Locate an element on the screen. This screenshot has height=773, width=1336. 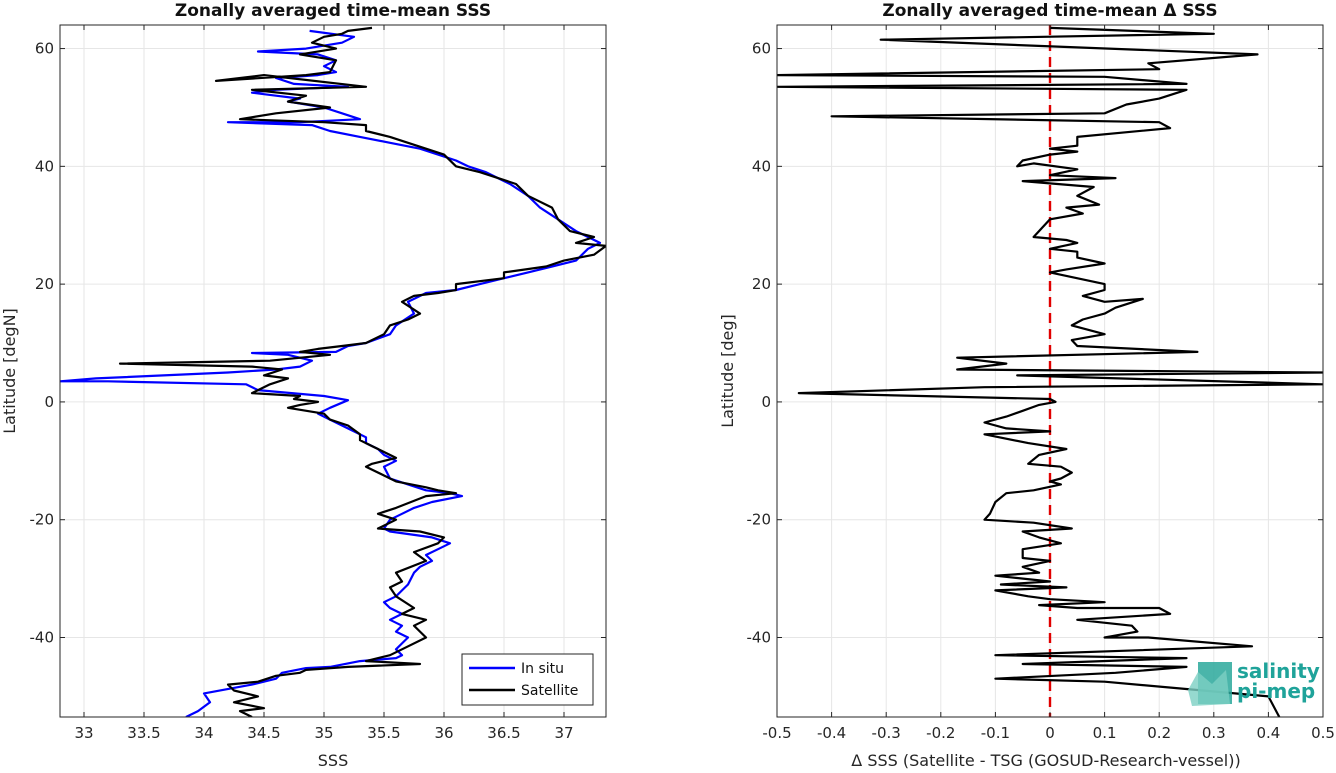
legend-label-in-situ: In situ is located at coordinates (542, 669).